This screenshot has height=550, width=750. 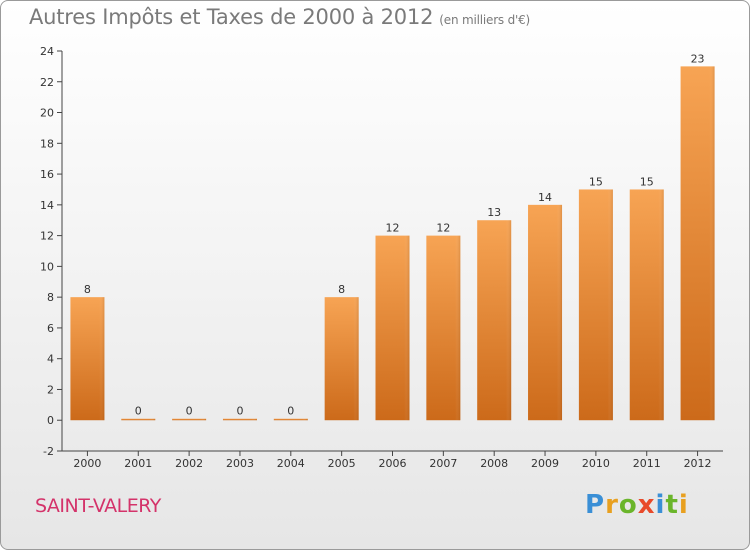 I want to click on logo-letter: o, so click(x=628, y=505).